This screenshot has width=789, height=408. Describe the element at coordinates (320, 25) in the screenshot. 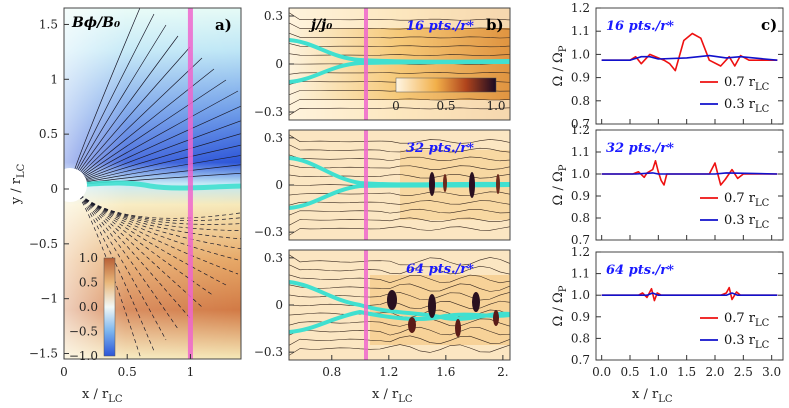

I see `panel-b-field-label: j/j₀` at that location.